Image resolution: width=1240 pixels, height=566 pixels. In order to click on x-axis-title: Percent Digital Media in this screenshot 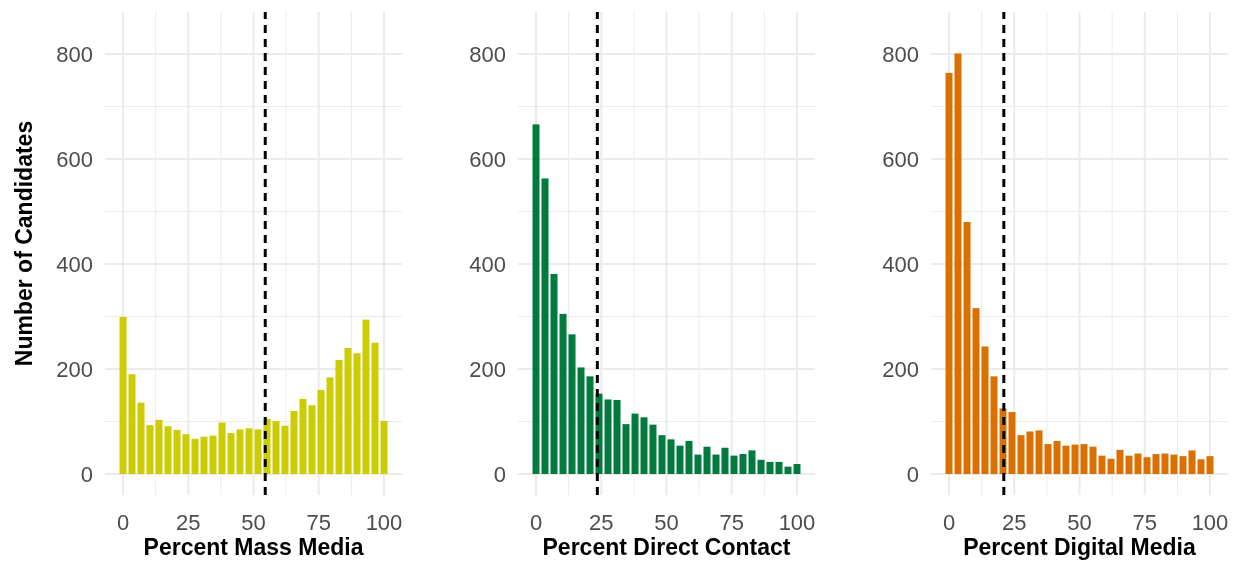, I will do `click(1080, 547)`.